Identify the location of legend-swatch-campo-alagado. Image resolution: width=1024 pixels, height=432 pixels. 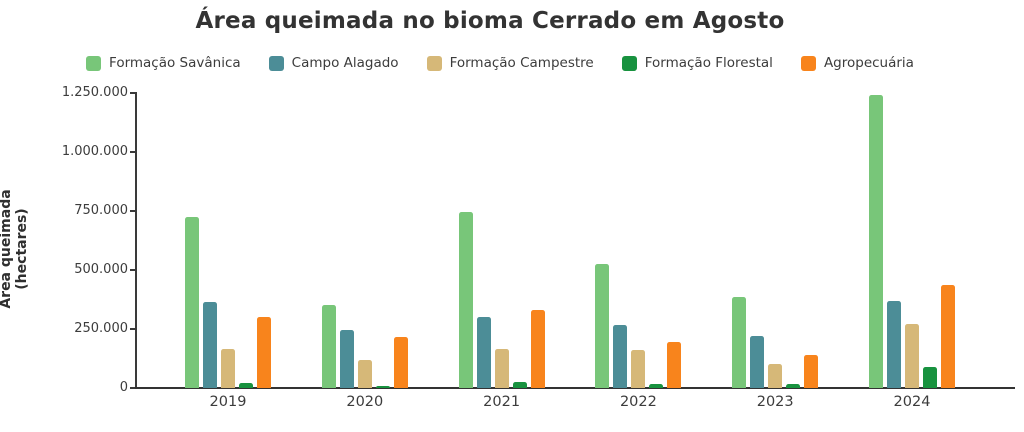
(276, 63).